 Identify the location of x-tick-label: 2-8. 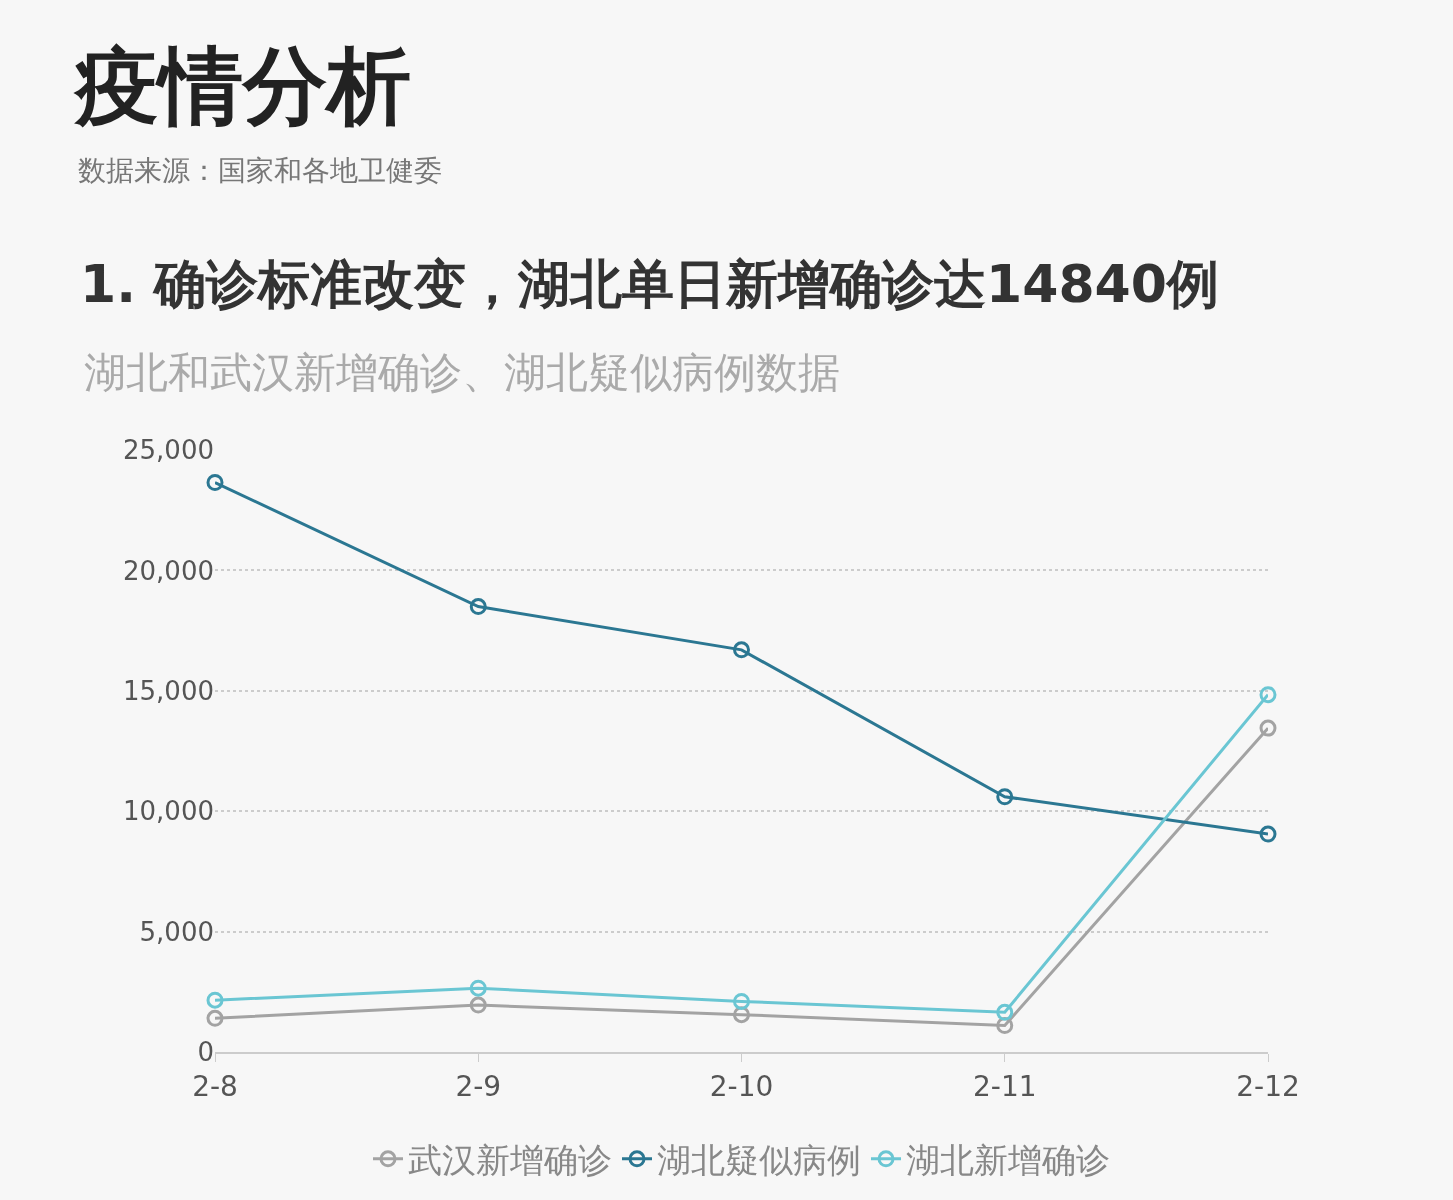
(215, 1086).